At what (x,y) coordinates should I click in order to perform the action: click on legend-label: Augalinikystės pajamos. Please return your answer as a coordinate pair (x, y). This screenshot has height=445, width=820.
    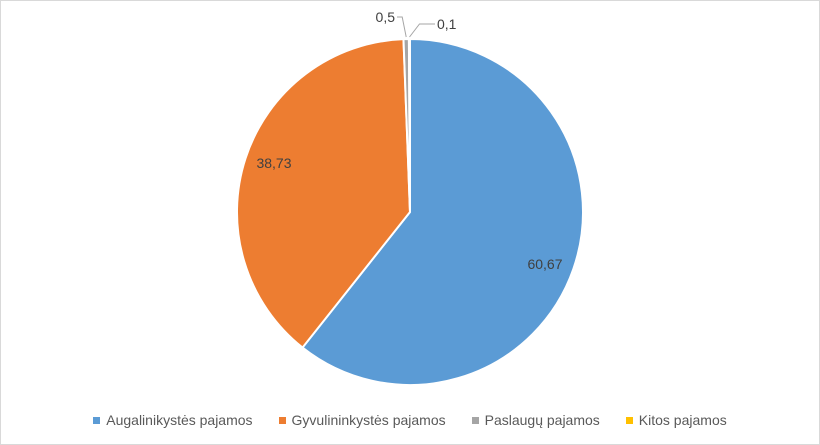
    Looking at the image, I should click on (179, 420).